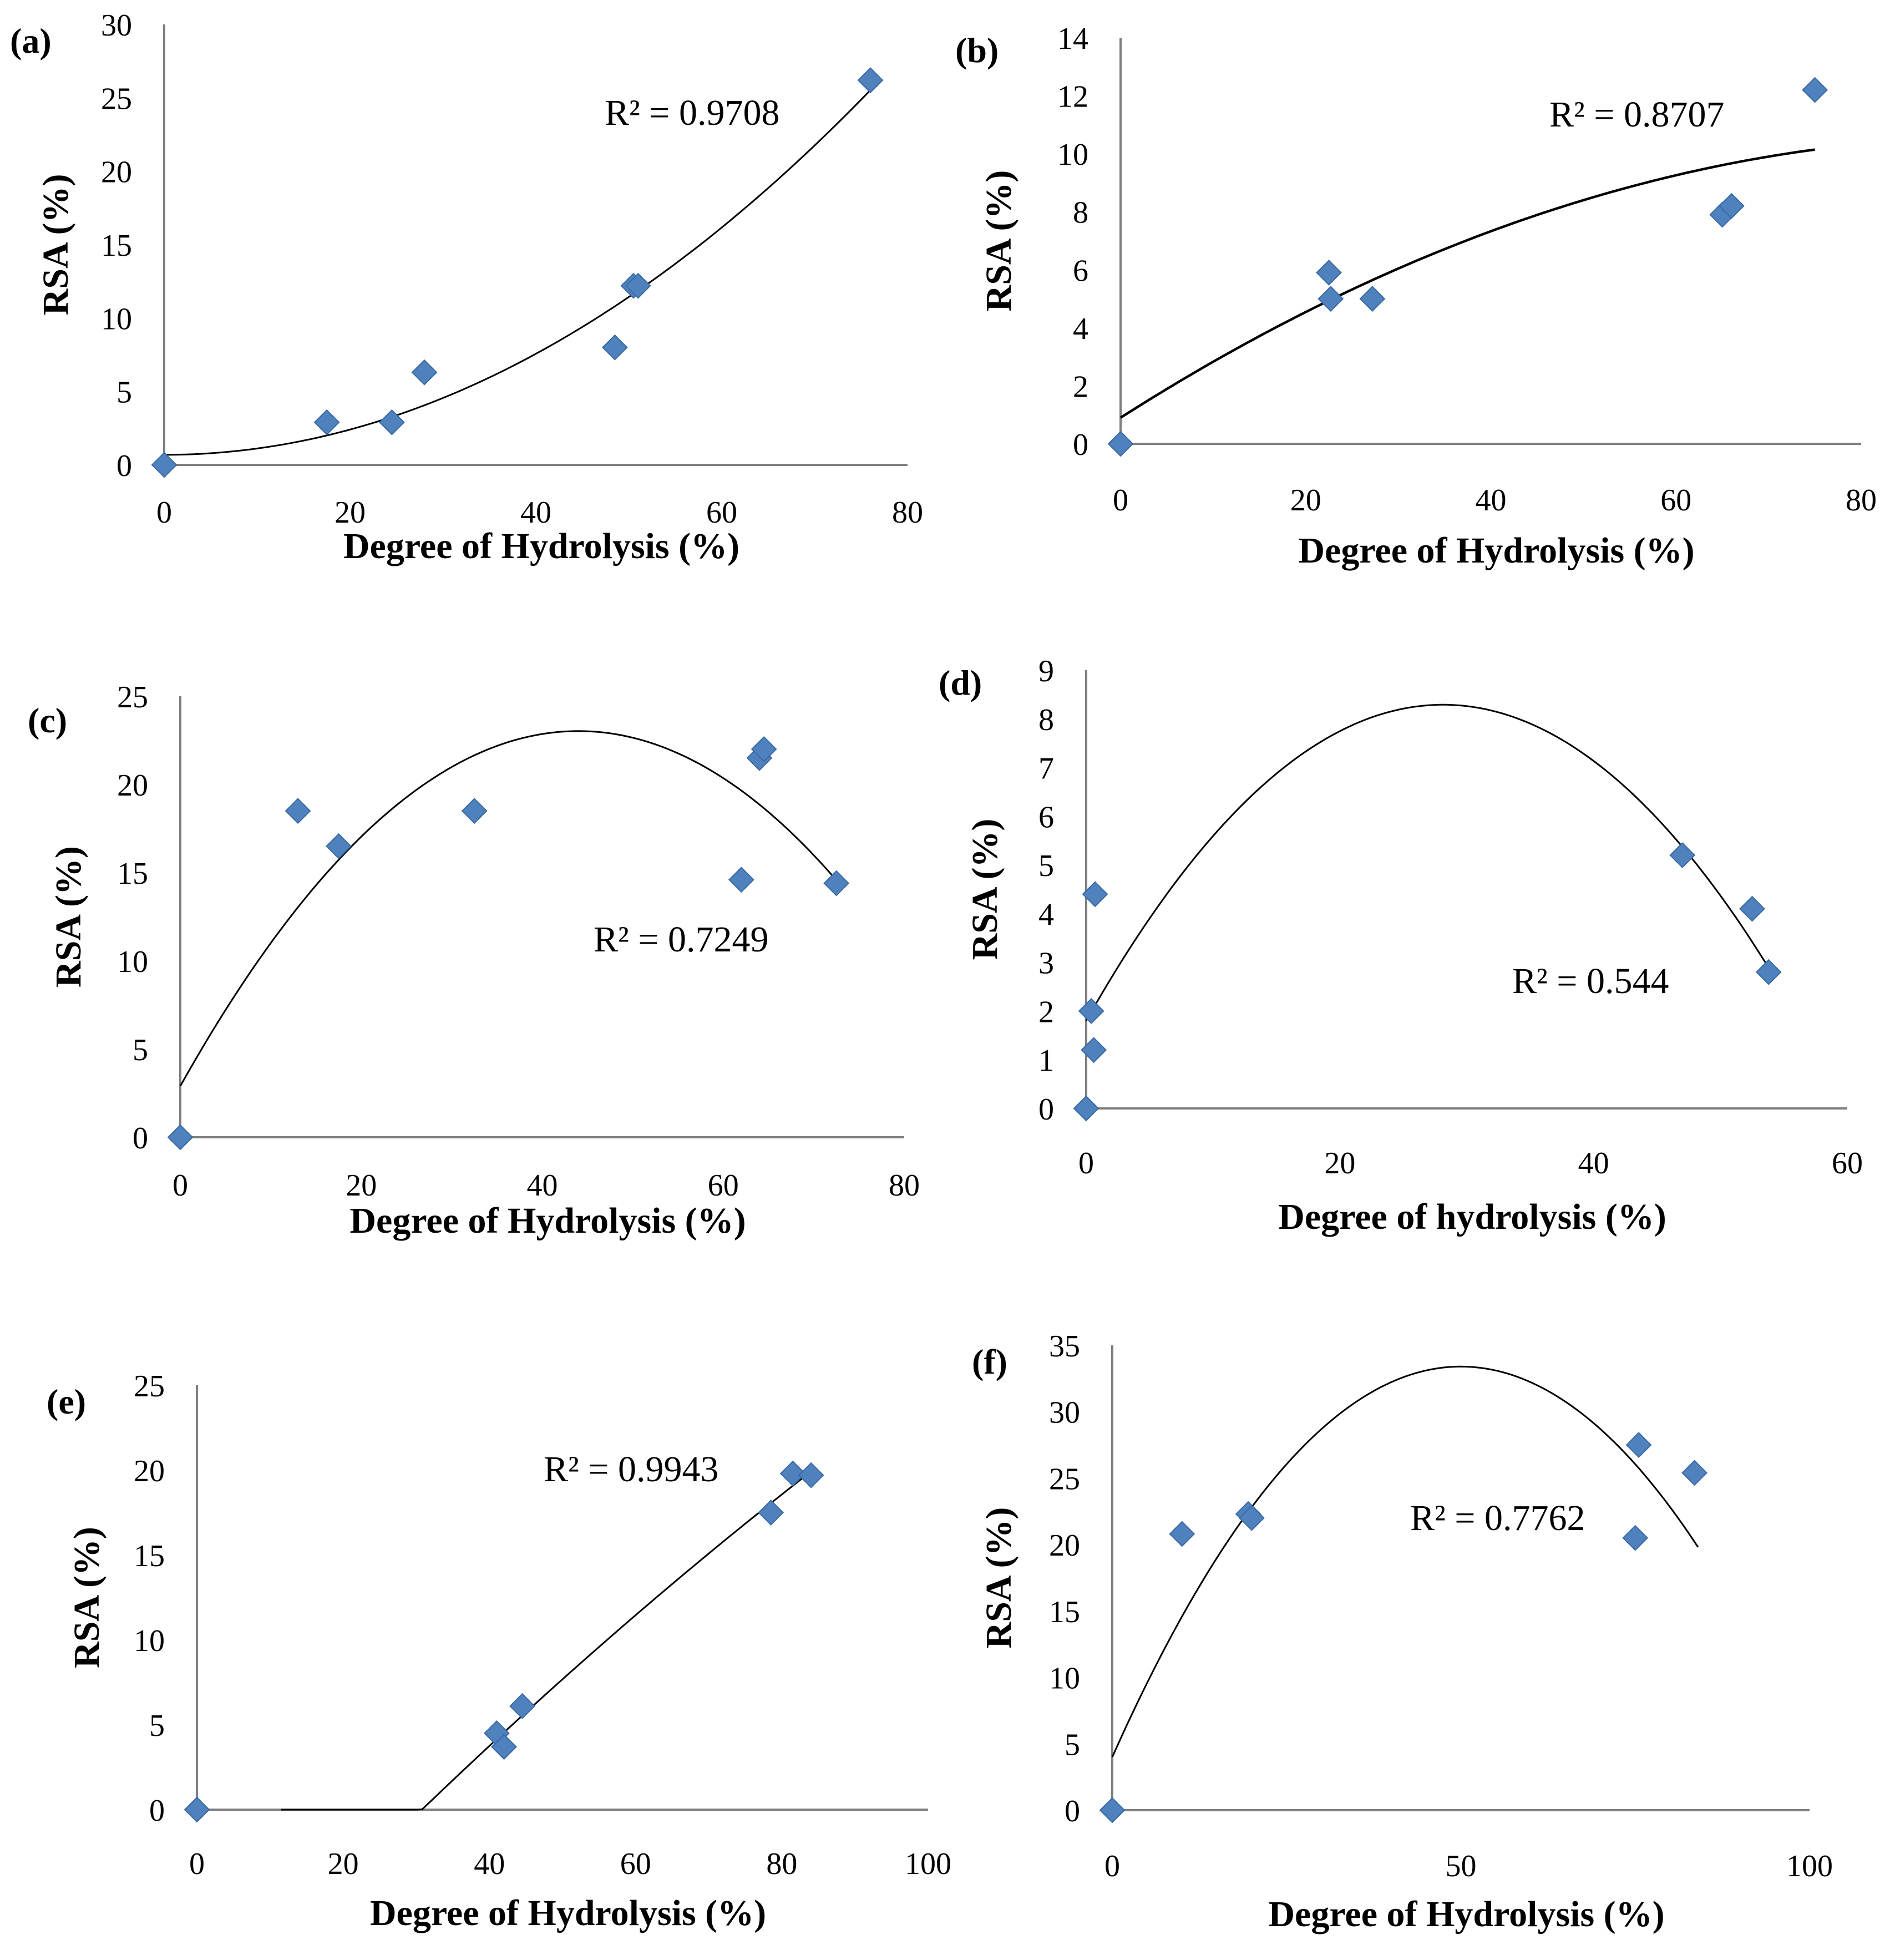  I want to click on x-axis-label: Degree of hydrolysis (%), so click(1472, 1217).